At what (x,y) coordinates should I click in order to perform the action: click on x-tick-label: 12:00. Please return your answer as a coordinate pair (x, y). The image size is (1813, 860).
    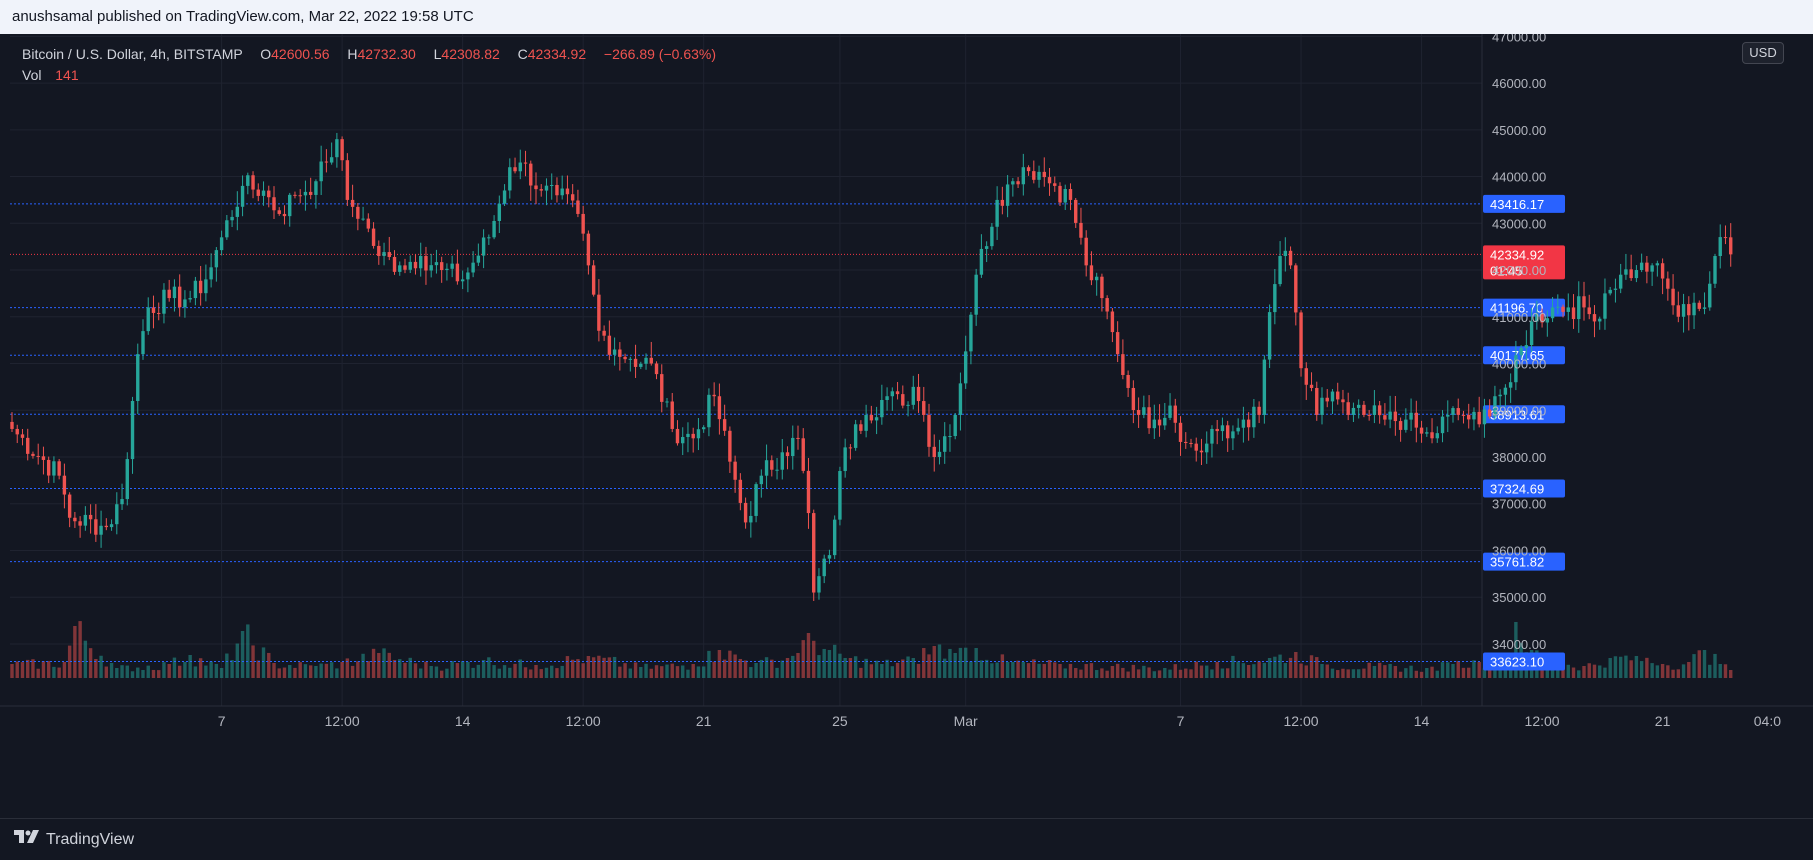
    Looking at the image, I should click on (342, 721).